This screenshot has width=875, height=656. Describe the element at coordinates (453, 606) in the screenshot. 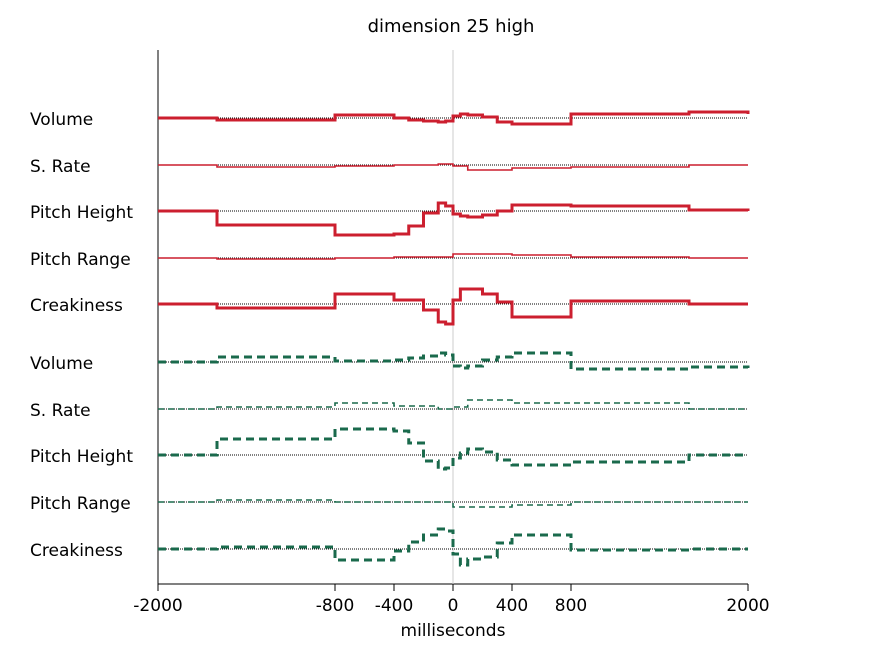

I see `x-tick-label: 0` at that location.